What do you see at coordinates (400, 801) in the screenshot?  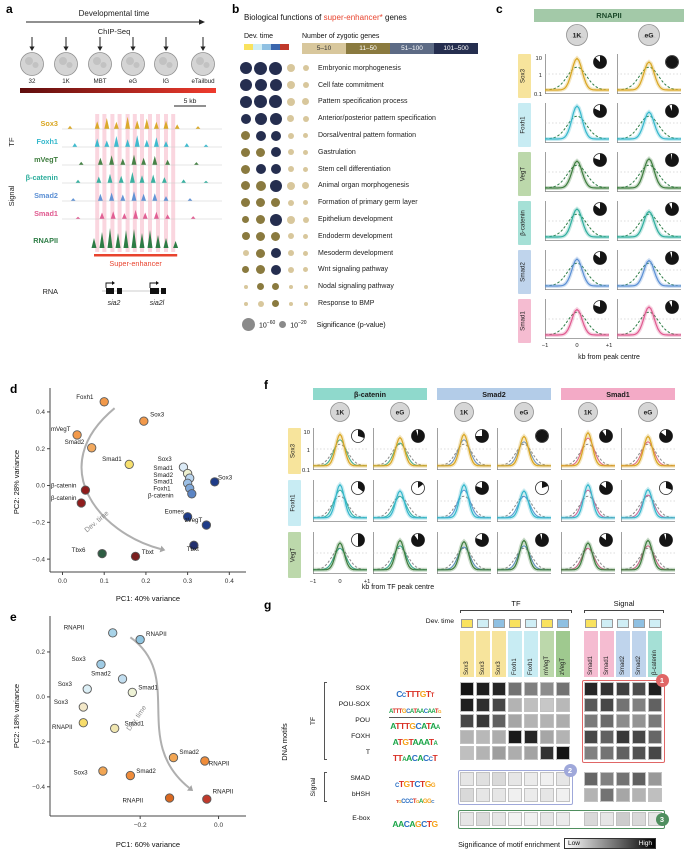 I see `logo-letter: G` at bounding box center [400, 801].